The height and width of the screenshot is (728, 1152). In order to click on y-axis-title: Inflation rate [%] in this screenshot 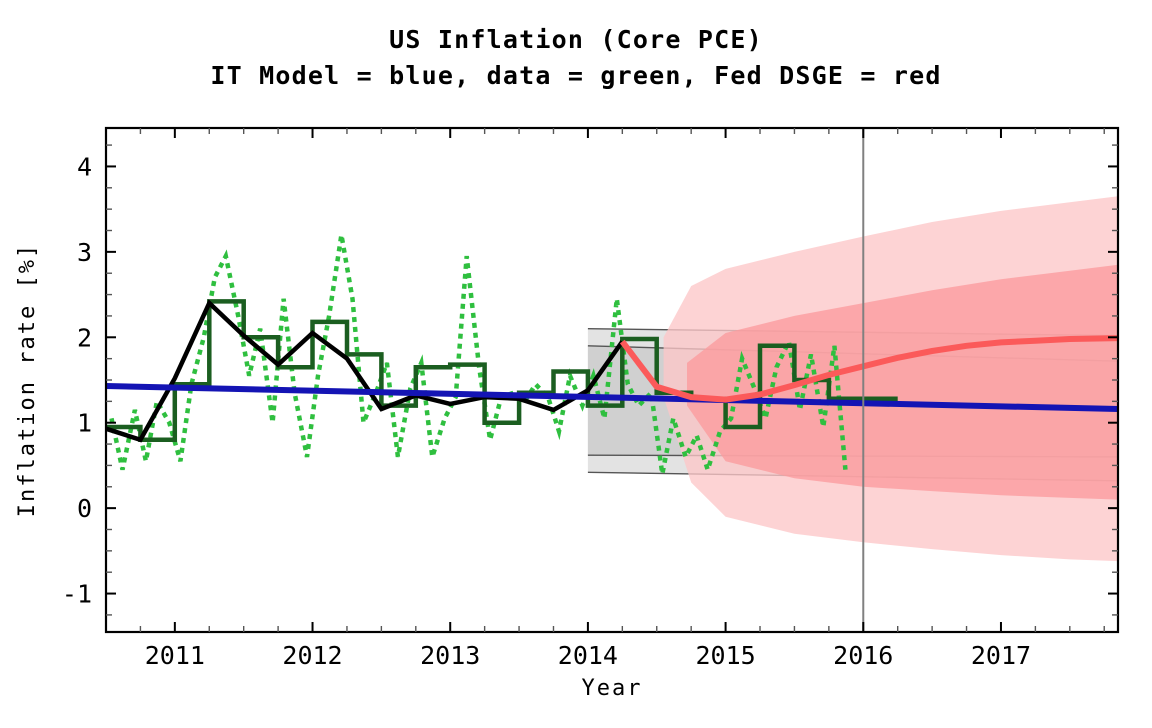, I will do `click(27, 380)`.